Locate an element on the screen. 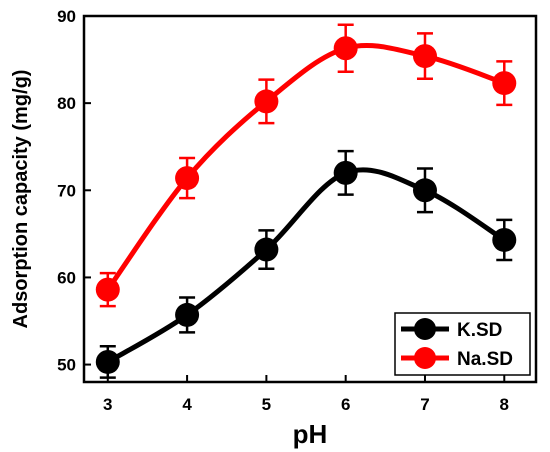  x-tick-label: 6 is located at coordinates (345, 404).